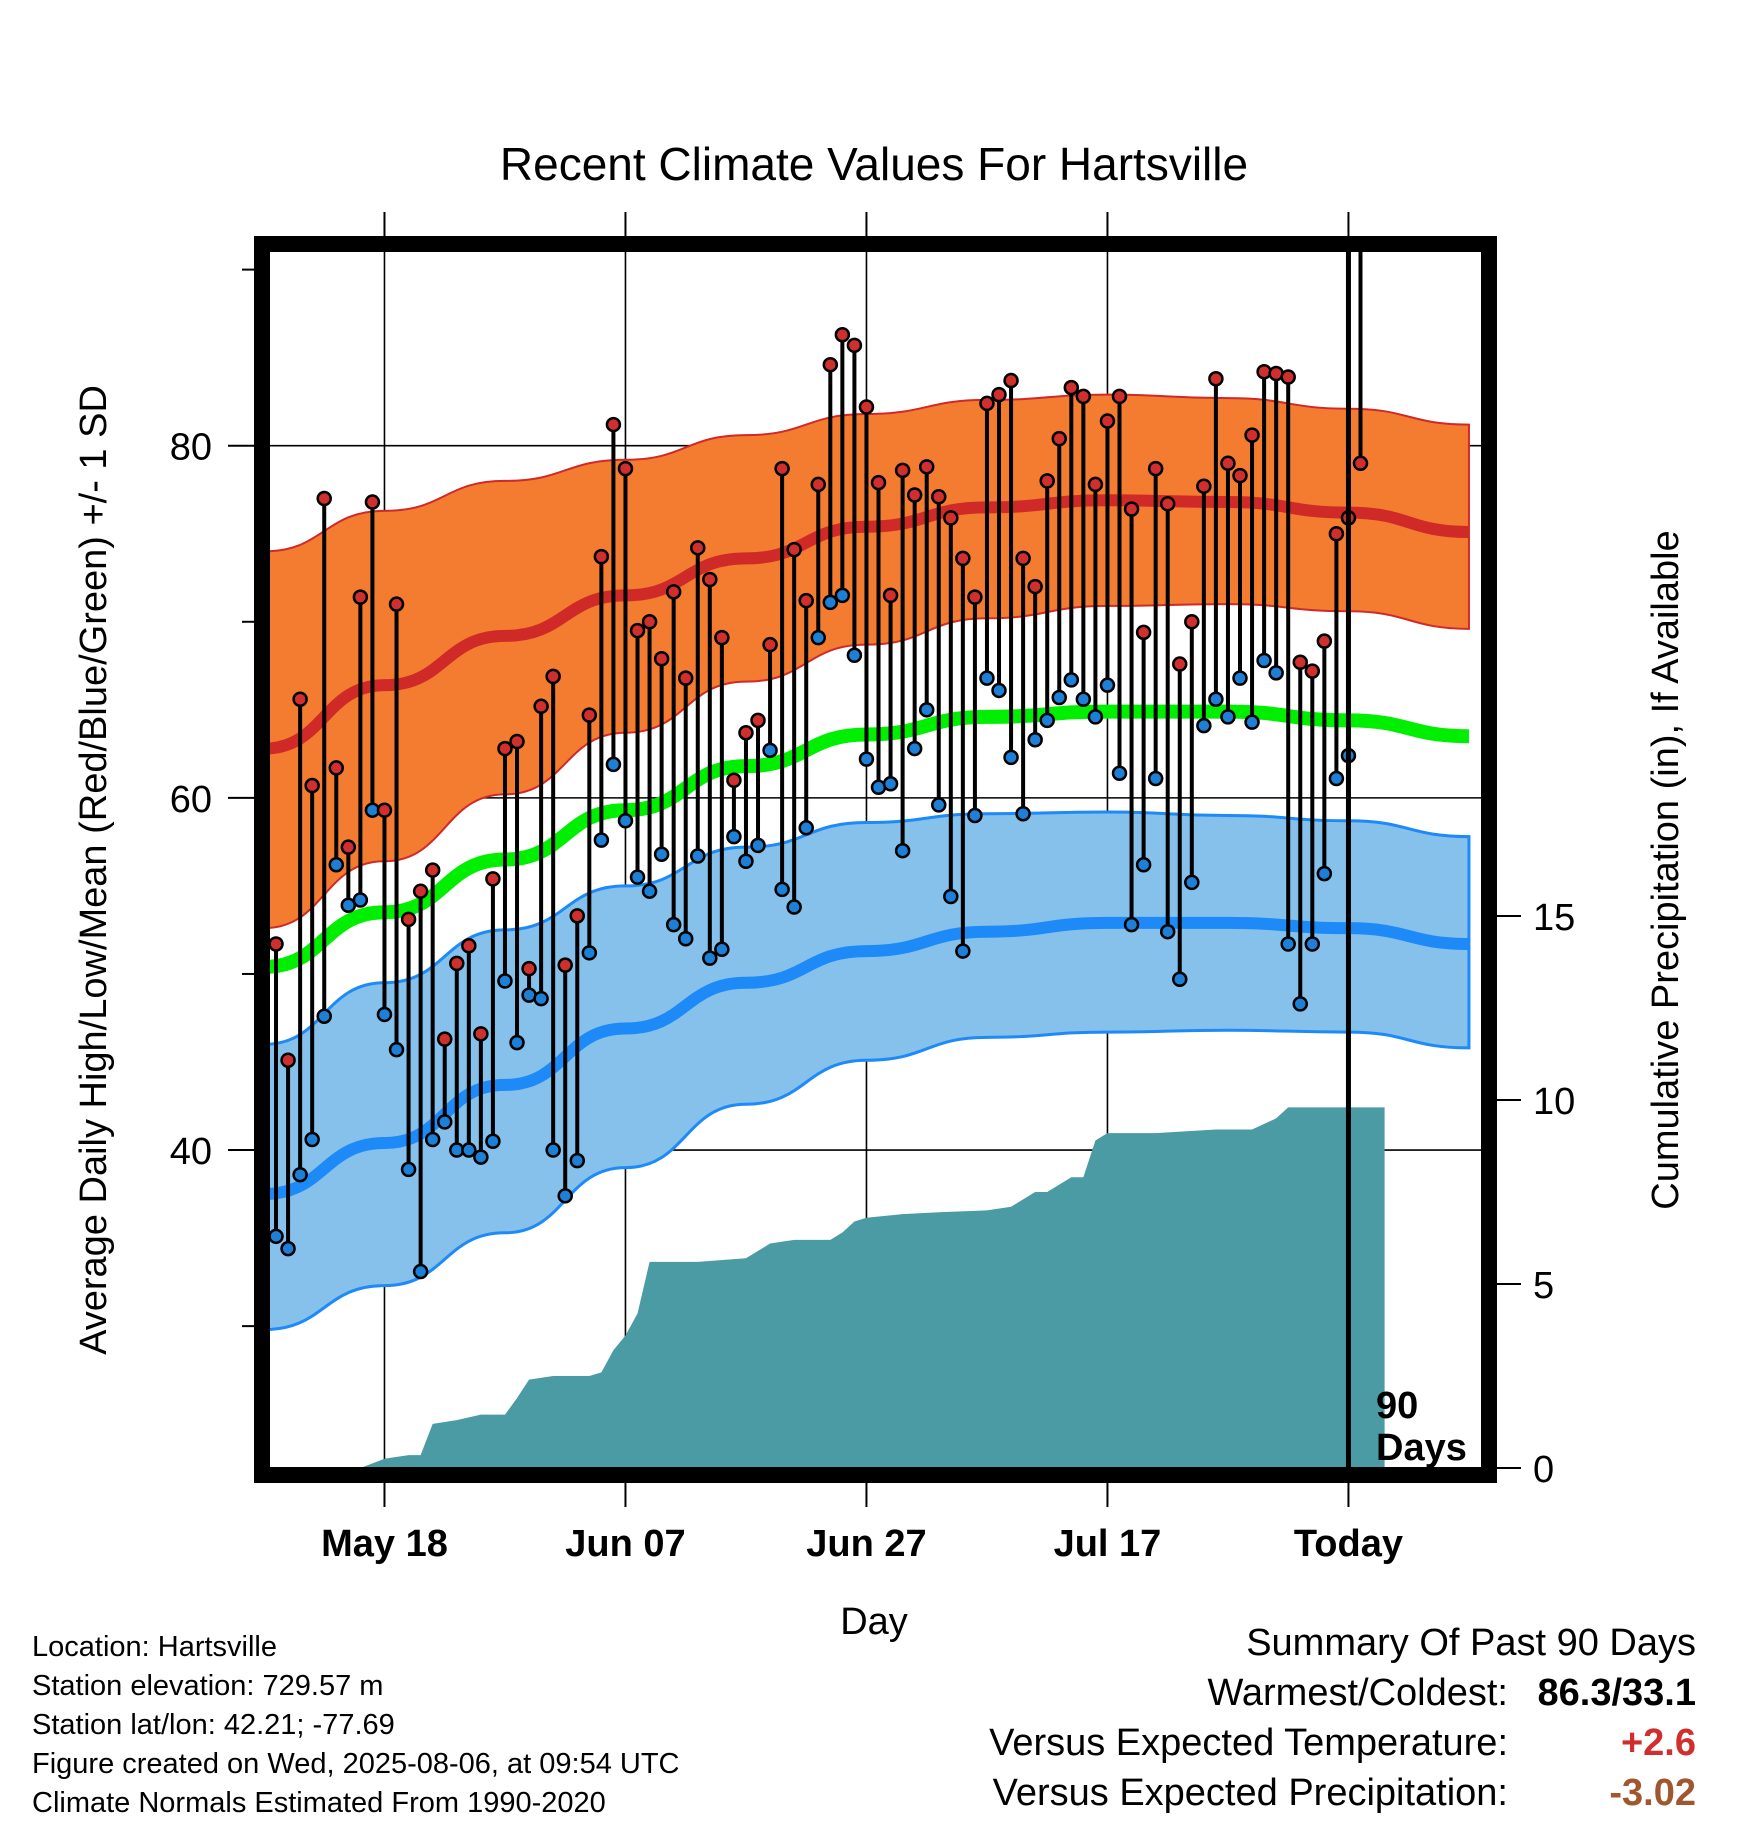 The height and width of the screenshot is (1828, 1748). Describe the element at coordinates (873, 1287) in the screenshot. I see `precip-area` at that location.